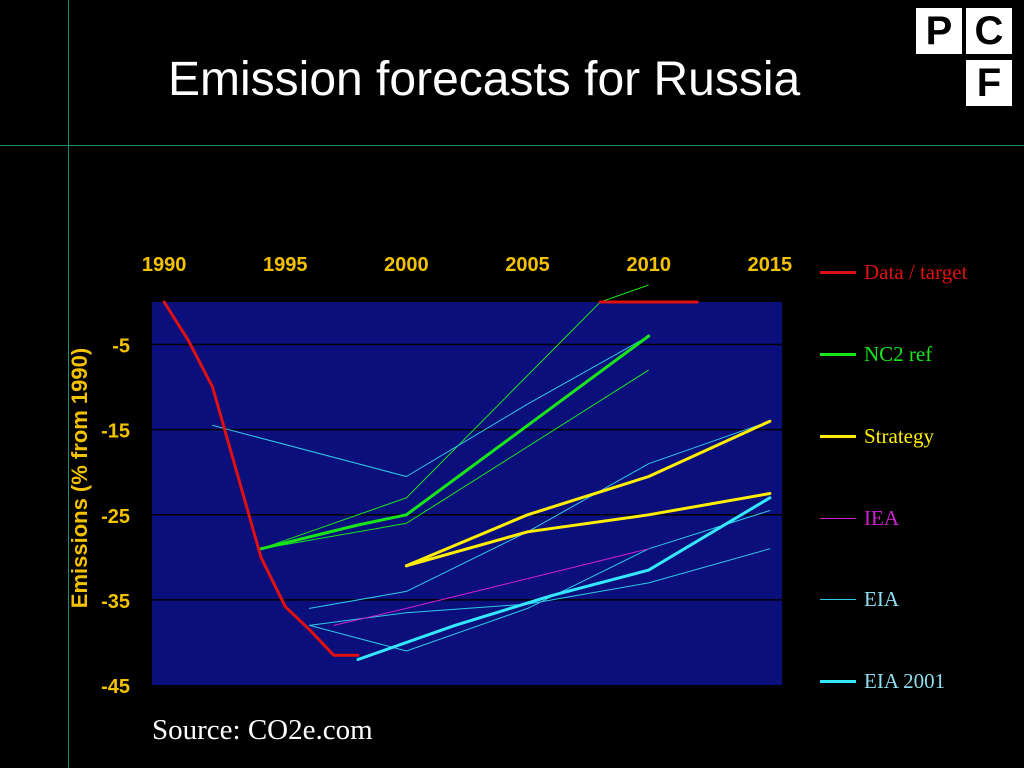  What do you see at coordinates (164, 265) in the screenshot?
I see `x-tick-label-0: 1990` at bounding box center [164, 265].